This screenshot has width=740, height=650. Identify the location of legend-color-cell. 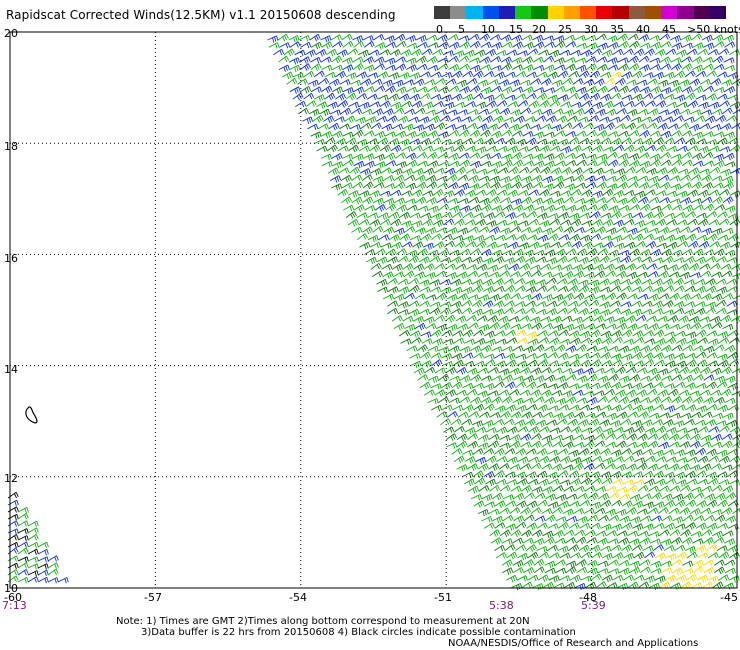
(604, 12).